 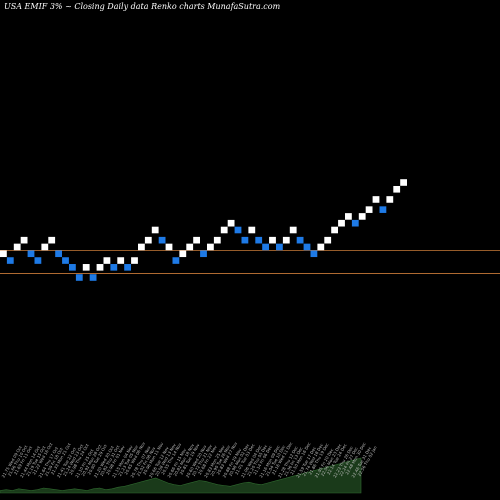 What do you see at coordinates (60, 6) in the screenshot?
I see `change-label: 3% ~` at bounding box center [60, 6].